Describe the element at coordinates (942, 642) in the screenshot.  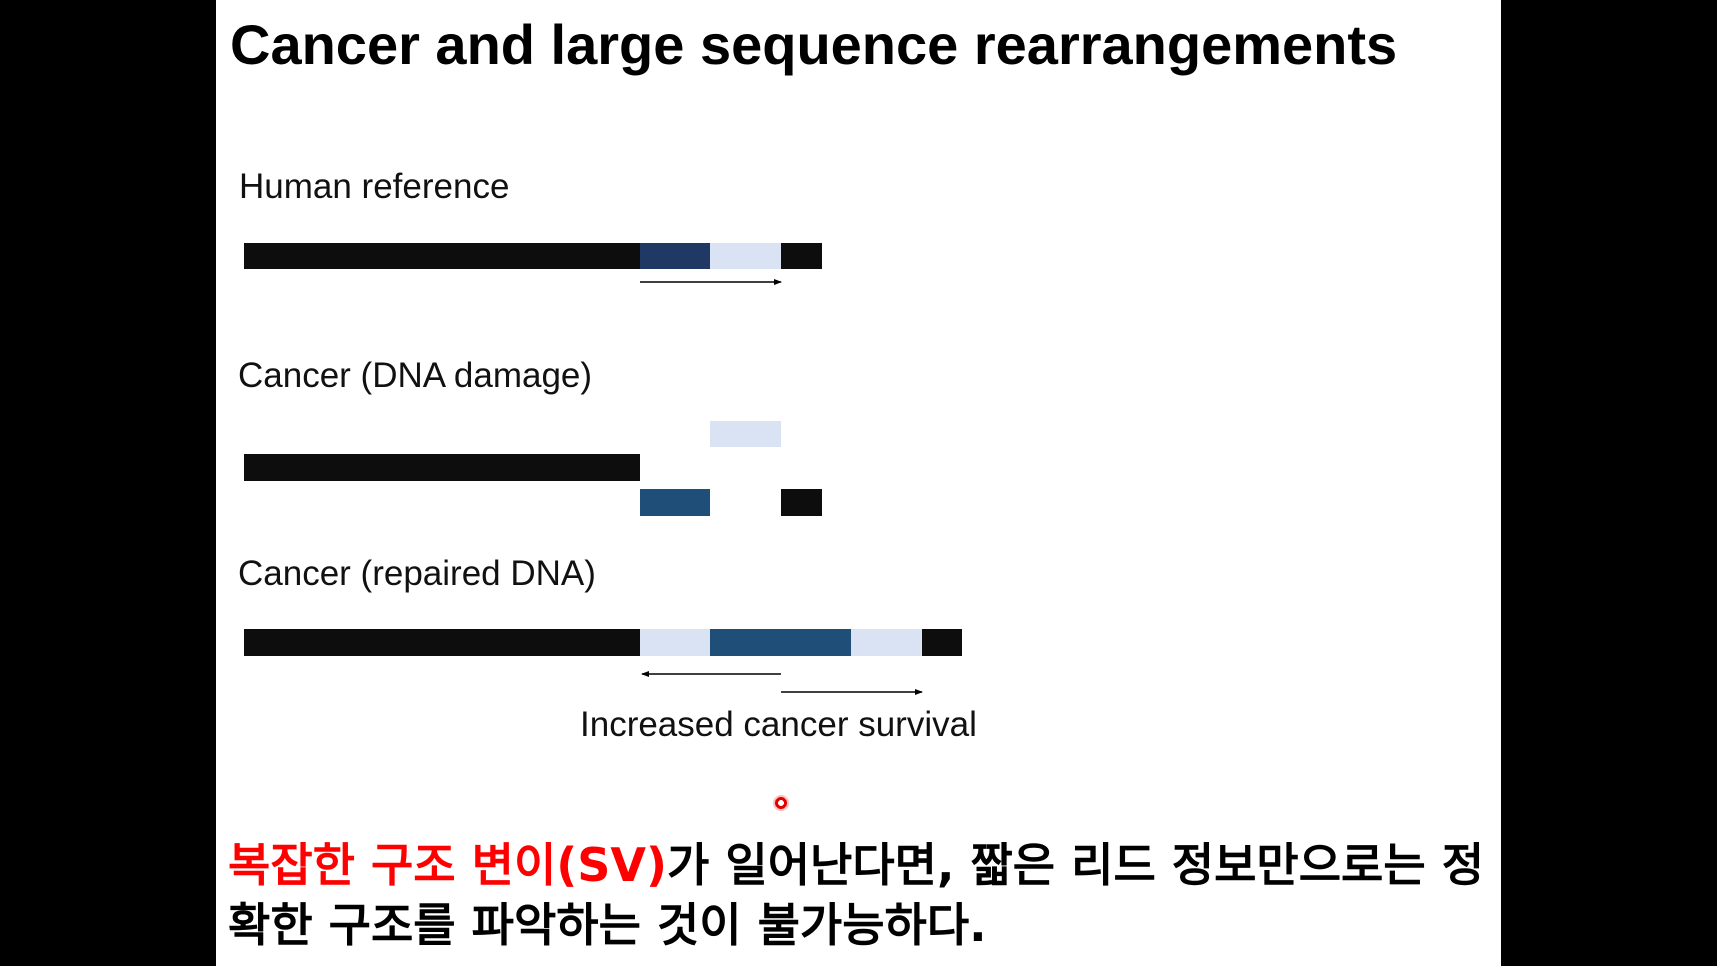
I see `repaired-black-segment-right` at that location.